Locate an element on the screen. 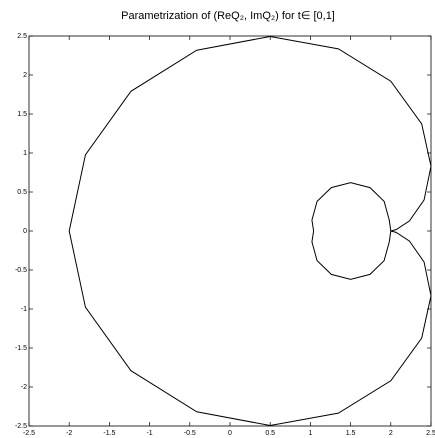 The height and width of the screenshot is (438, 435). x-tick-label: 0.5 is located at coordinates (270, 433).